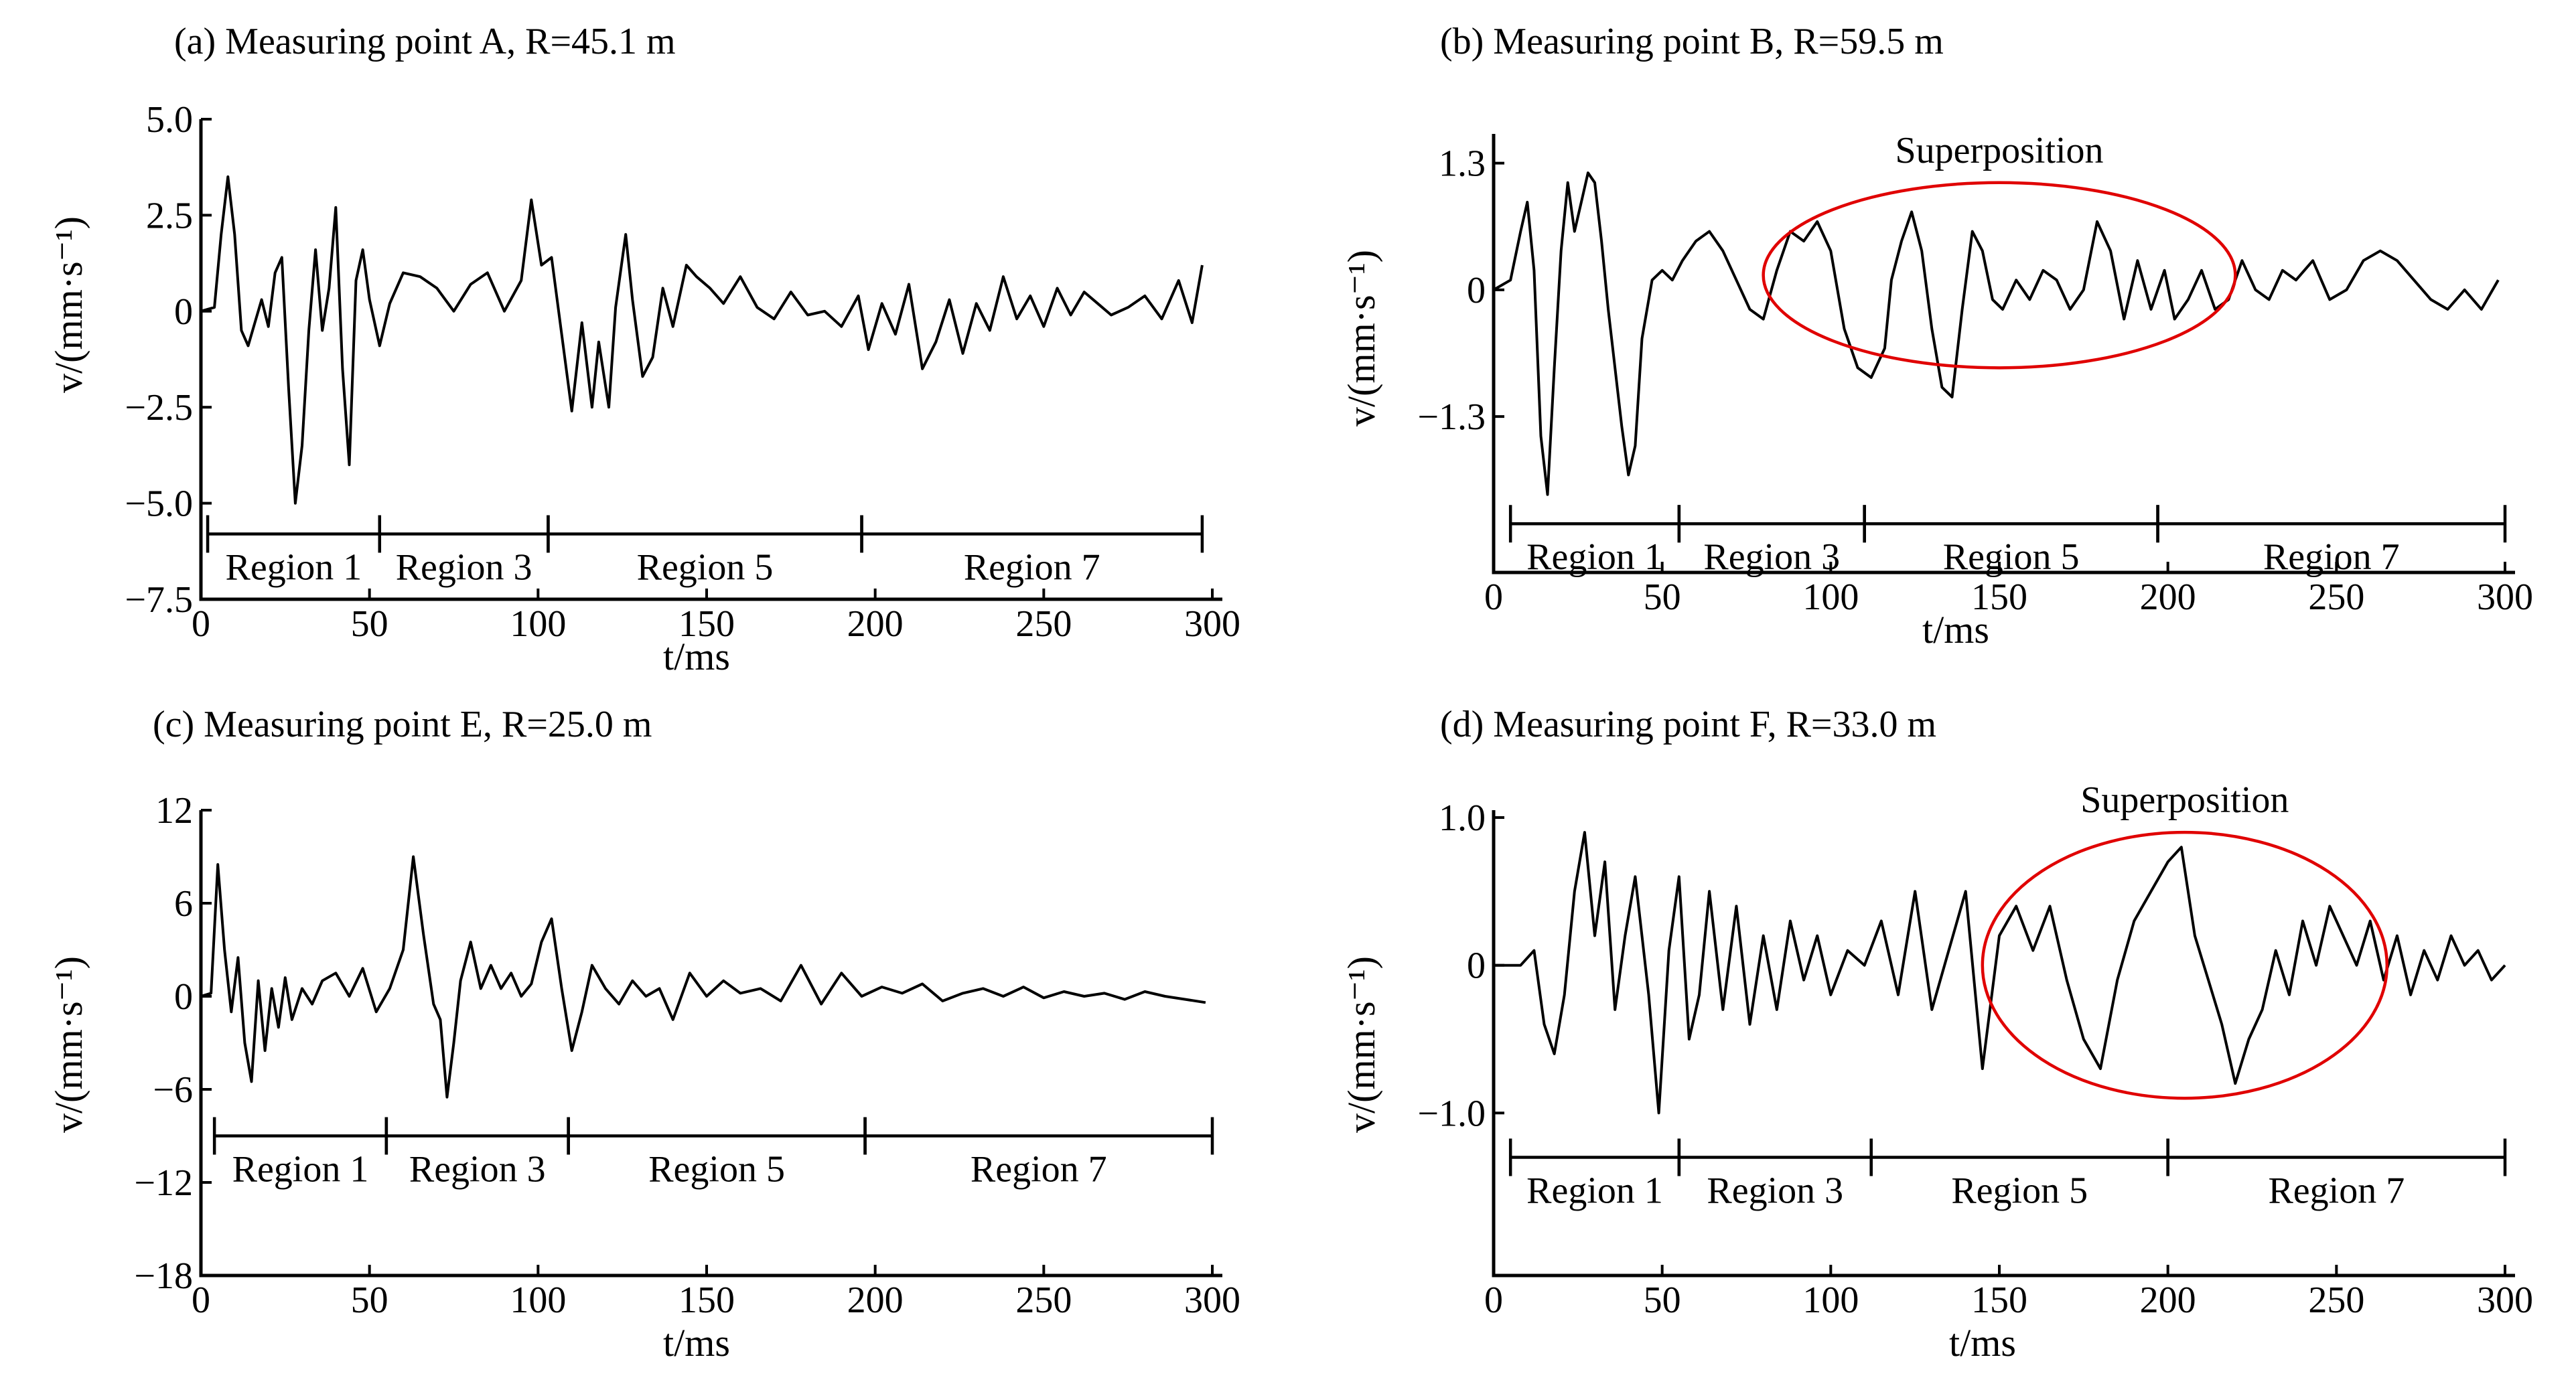 This screenshot has width=2576, height=1392. Describe the element at coordinates (1688, 724) in the screenshot. I see `panel-title: (d) Measuring point F, R=33.0 m` at that location.